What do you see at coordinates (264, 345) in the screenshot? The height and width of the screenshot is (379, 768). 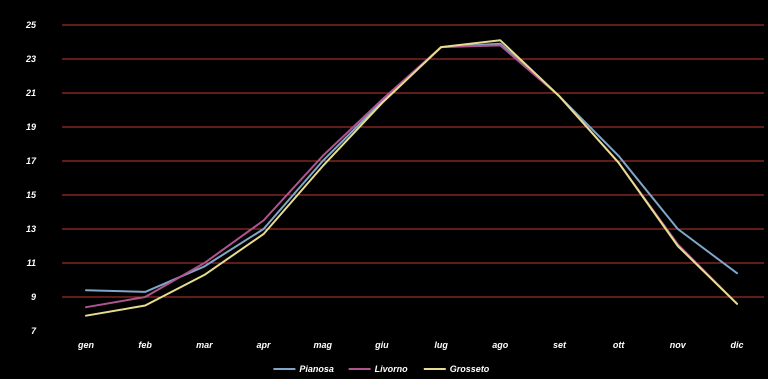 I see `x-tick-label: apr` at bounding box center [264, 345].